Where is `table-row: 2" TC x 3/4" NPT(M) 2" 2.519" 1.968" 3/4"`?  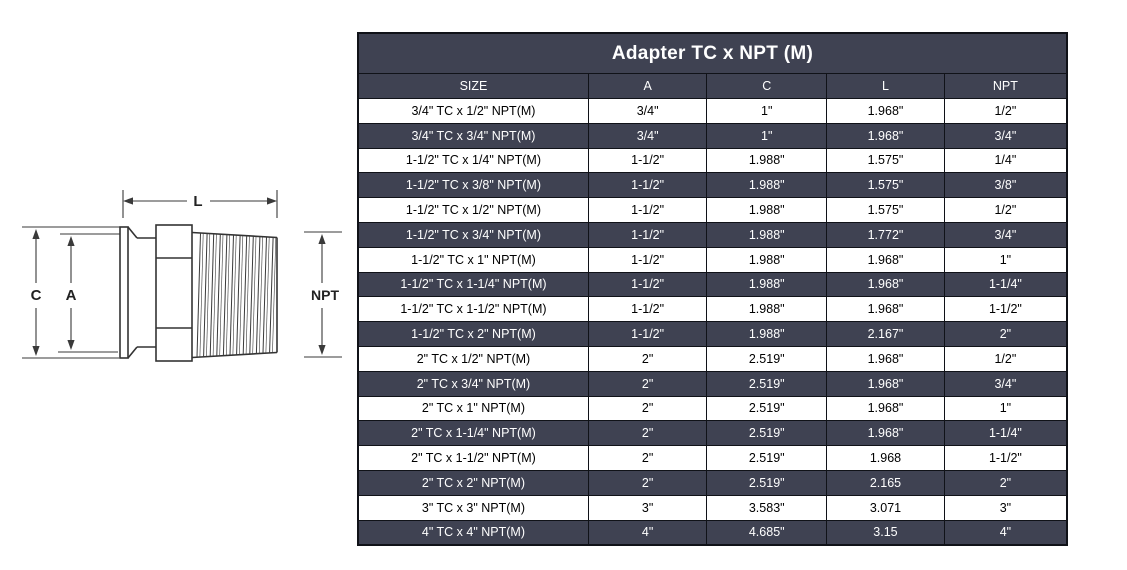
table-row: 2" TC x 3/4" NPT(M) 2" 2.519" 1.968" 3/4" is located at coordinates (712, 383).